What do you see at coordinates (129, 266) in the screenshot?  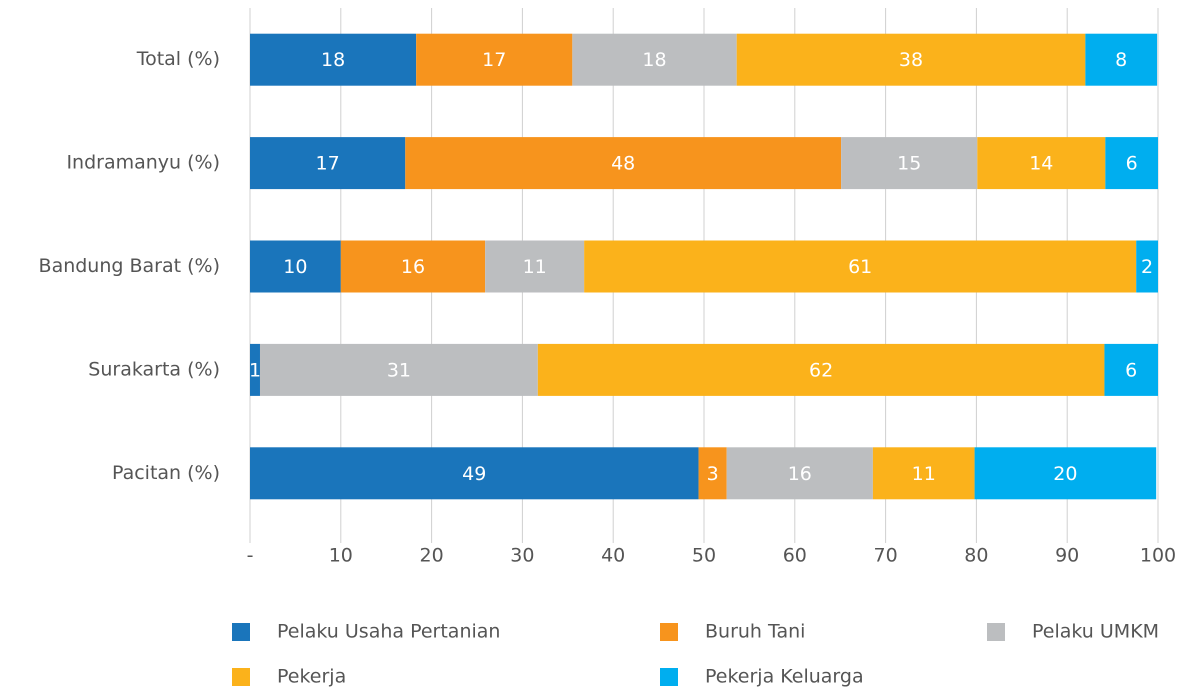 I see `y-tick-label: Bandung Barat (%)` at bounding box center [129, 266].